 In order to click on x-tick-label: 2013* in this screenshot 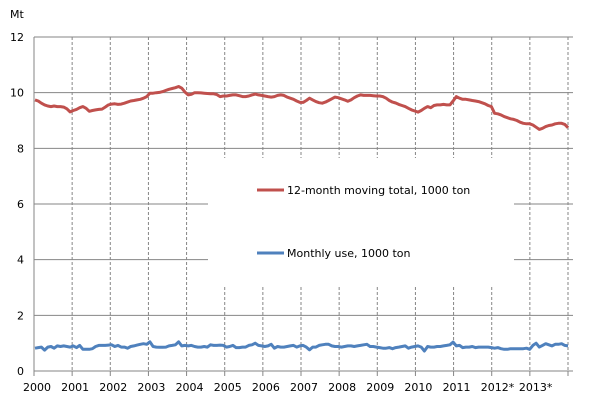, I will do `click(536, 387)`.